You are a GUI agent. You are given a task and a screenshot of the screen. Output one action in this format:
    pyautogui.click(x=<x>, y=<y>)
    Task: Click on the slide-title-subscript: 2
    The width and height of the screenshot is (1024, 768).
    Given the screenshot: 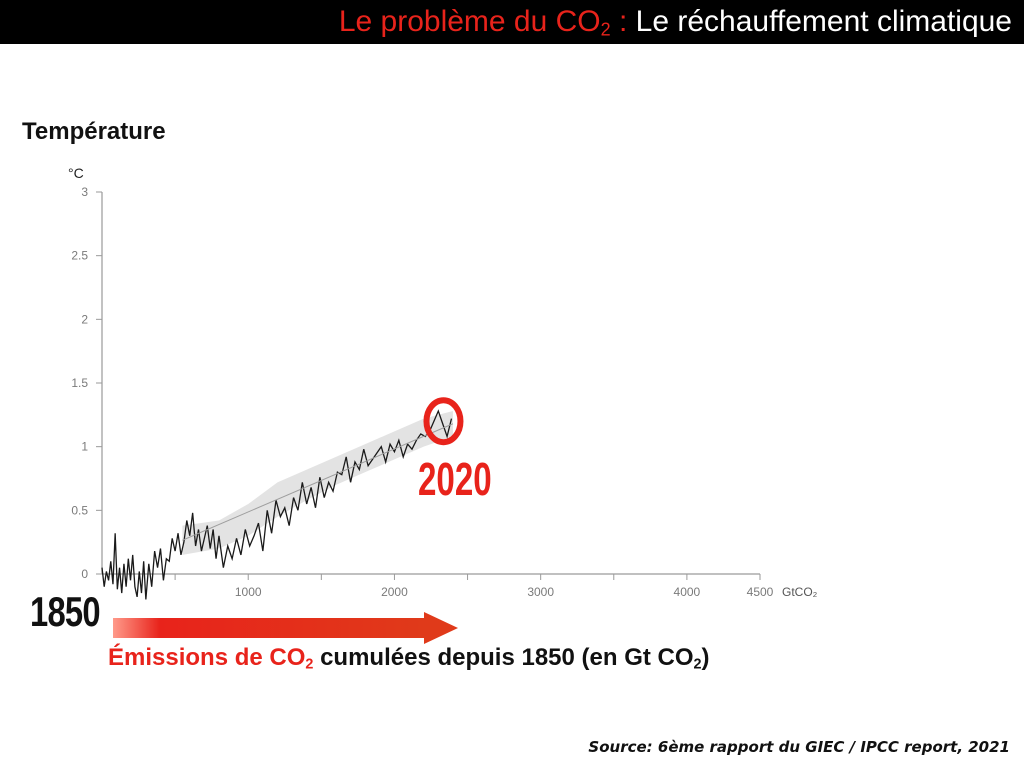 What is the action you would take?
    pyautogui.click(x=605, y=29)
    